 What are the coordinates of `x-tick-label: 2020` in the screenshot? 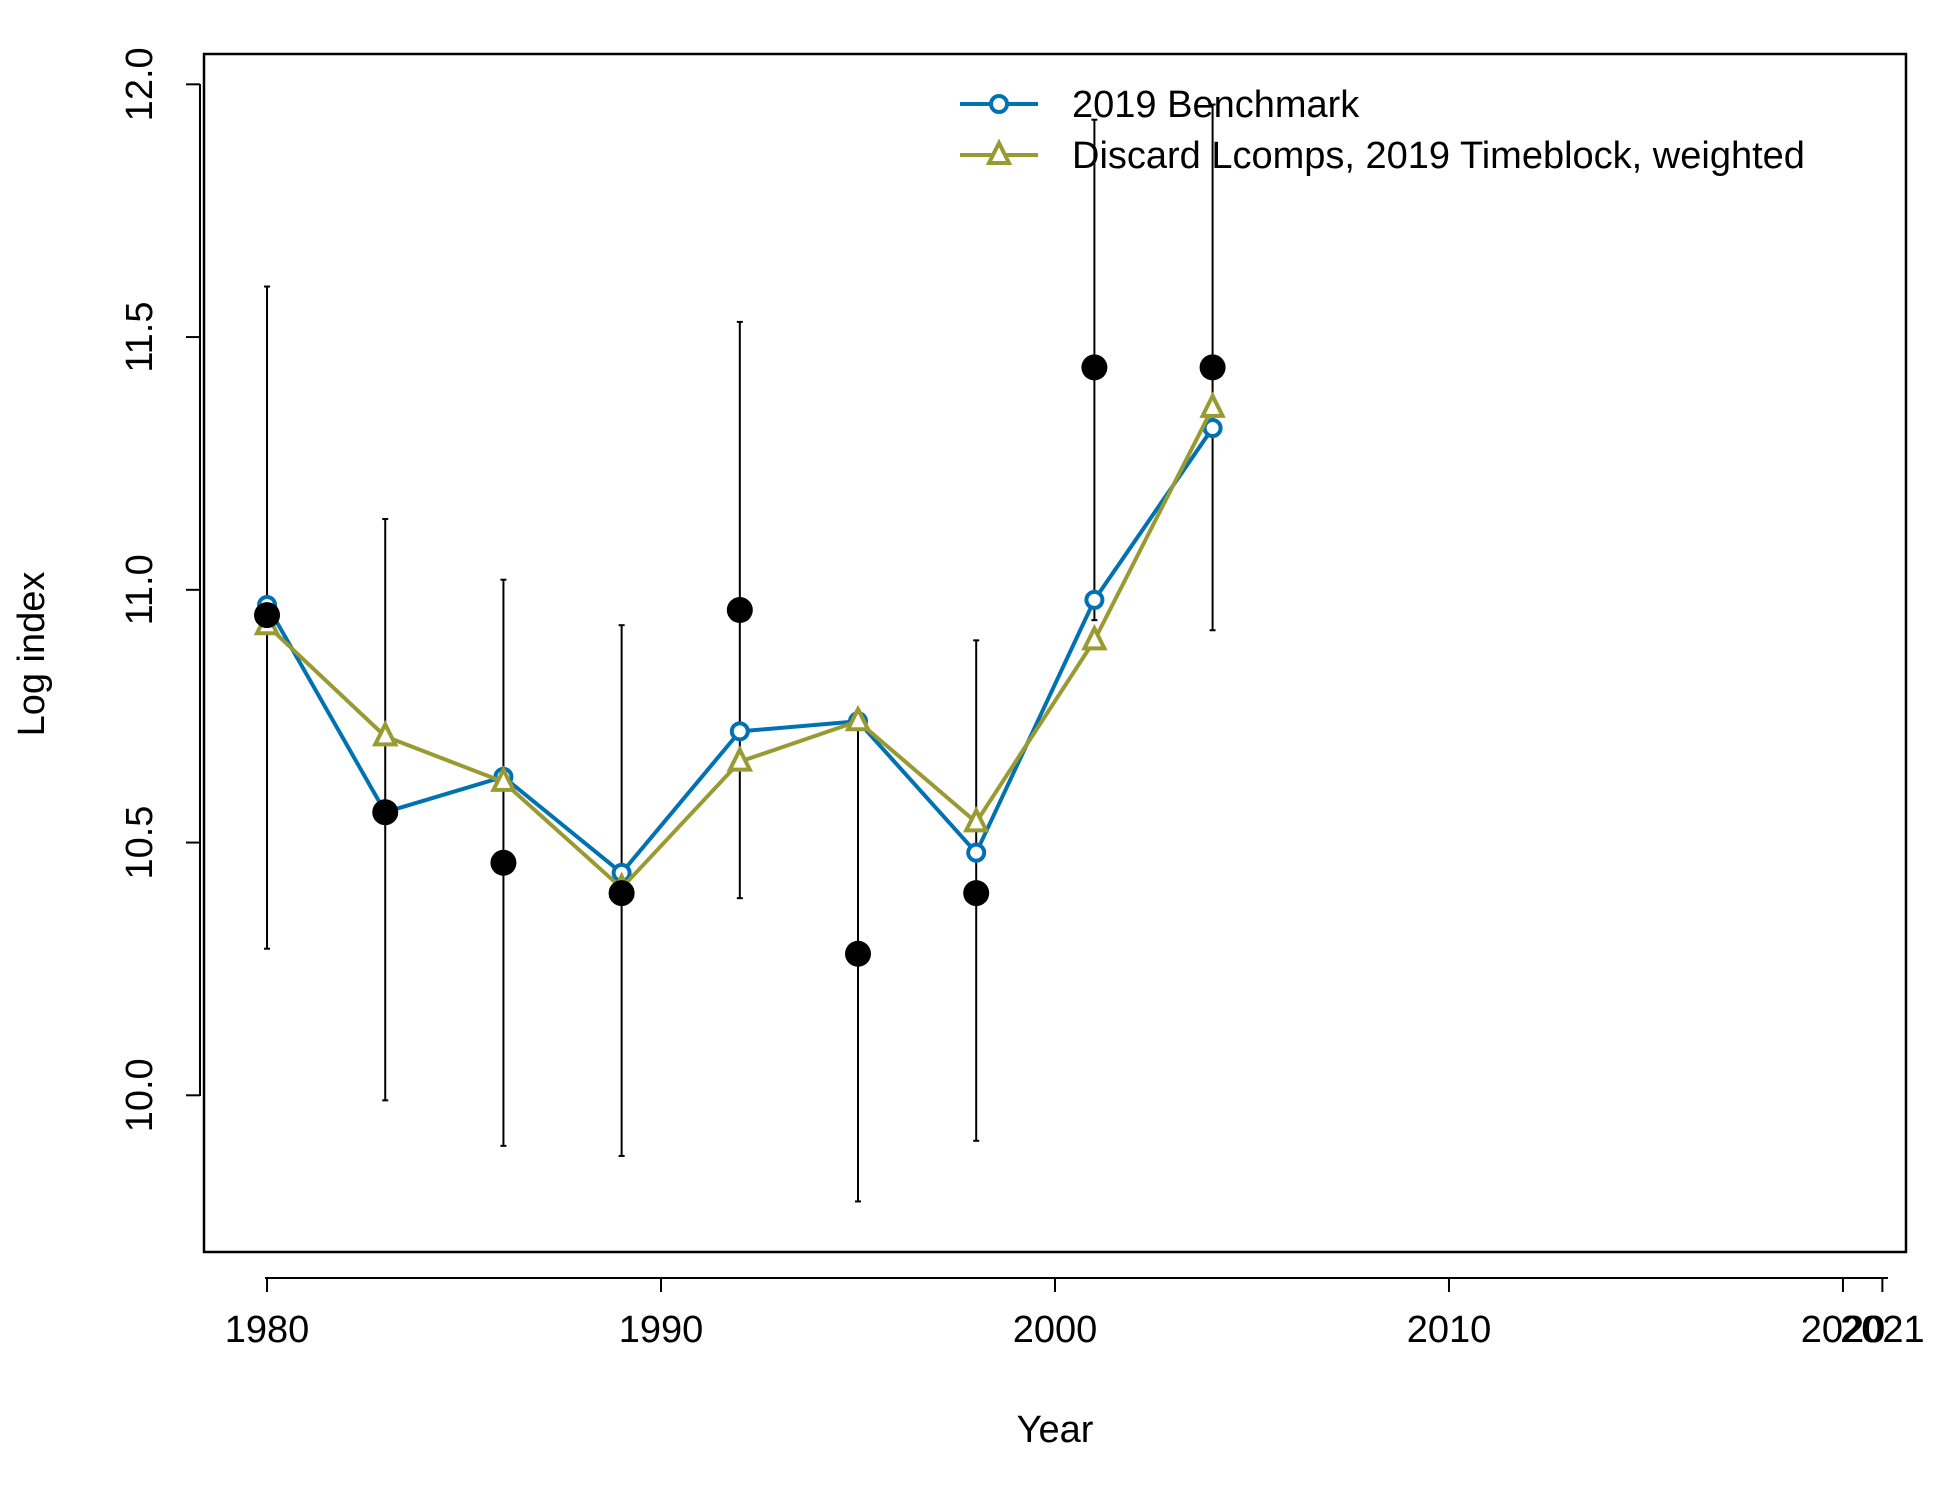 It's located at (1843, 1330).